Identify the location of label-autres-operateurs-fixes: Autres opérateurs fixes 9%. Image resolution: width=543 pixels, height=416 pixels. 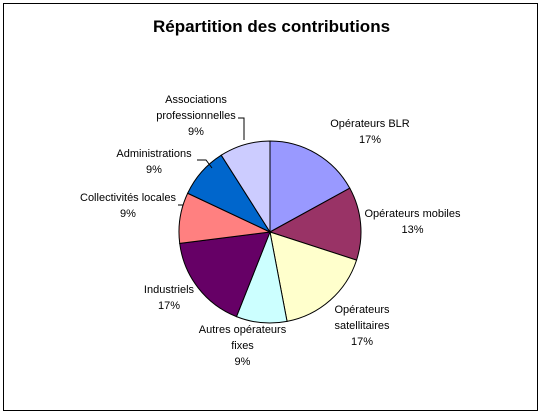
(242, 346).